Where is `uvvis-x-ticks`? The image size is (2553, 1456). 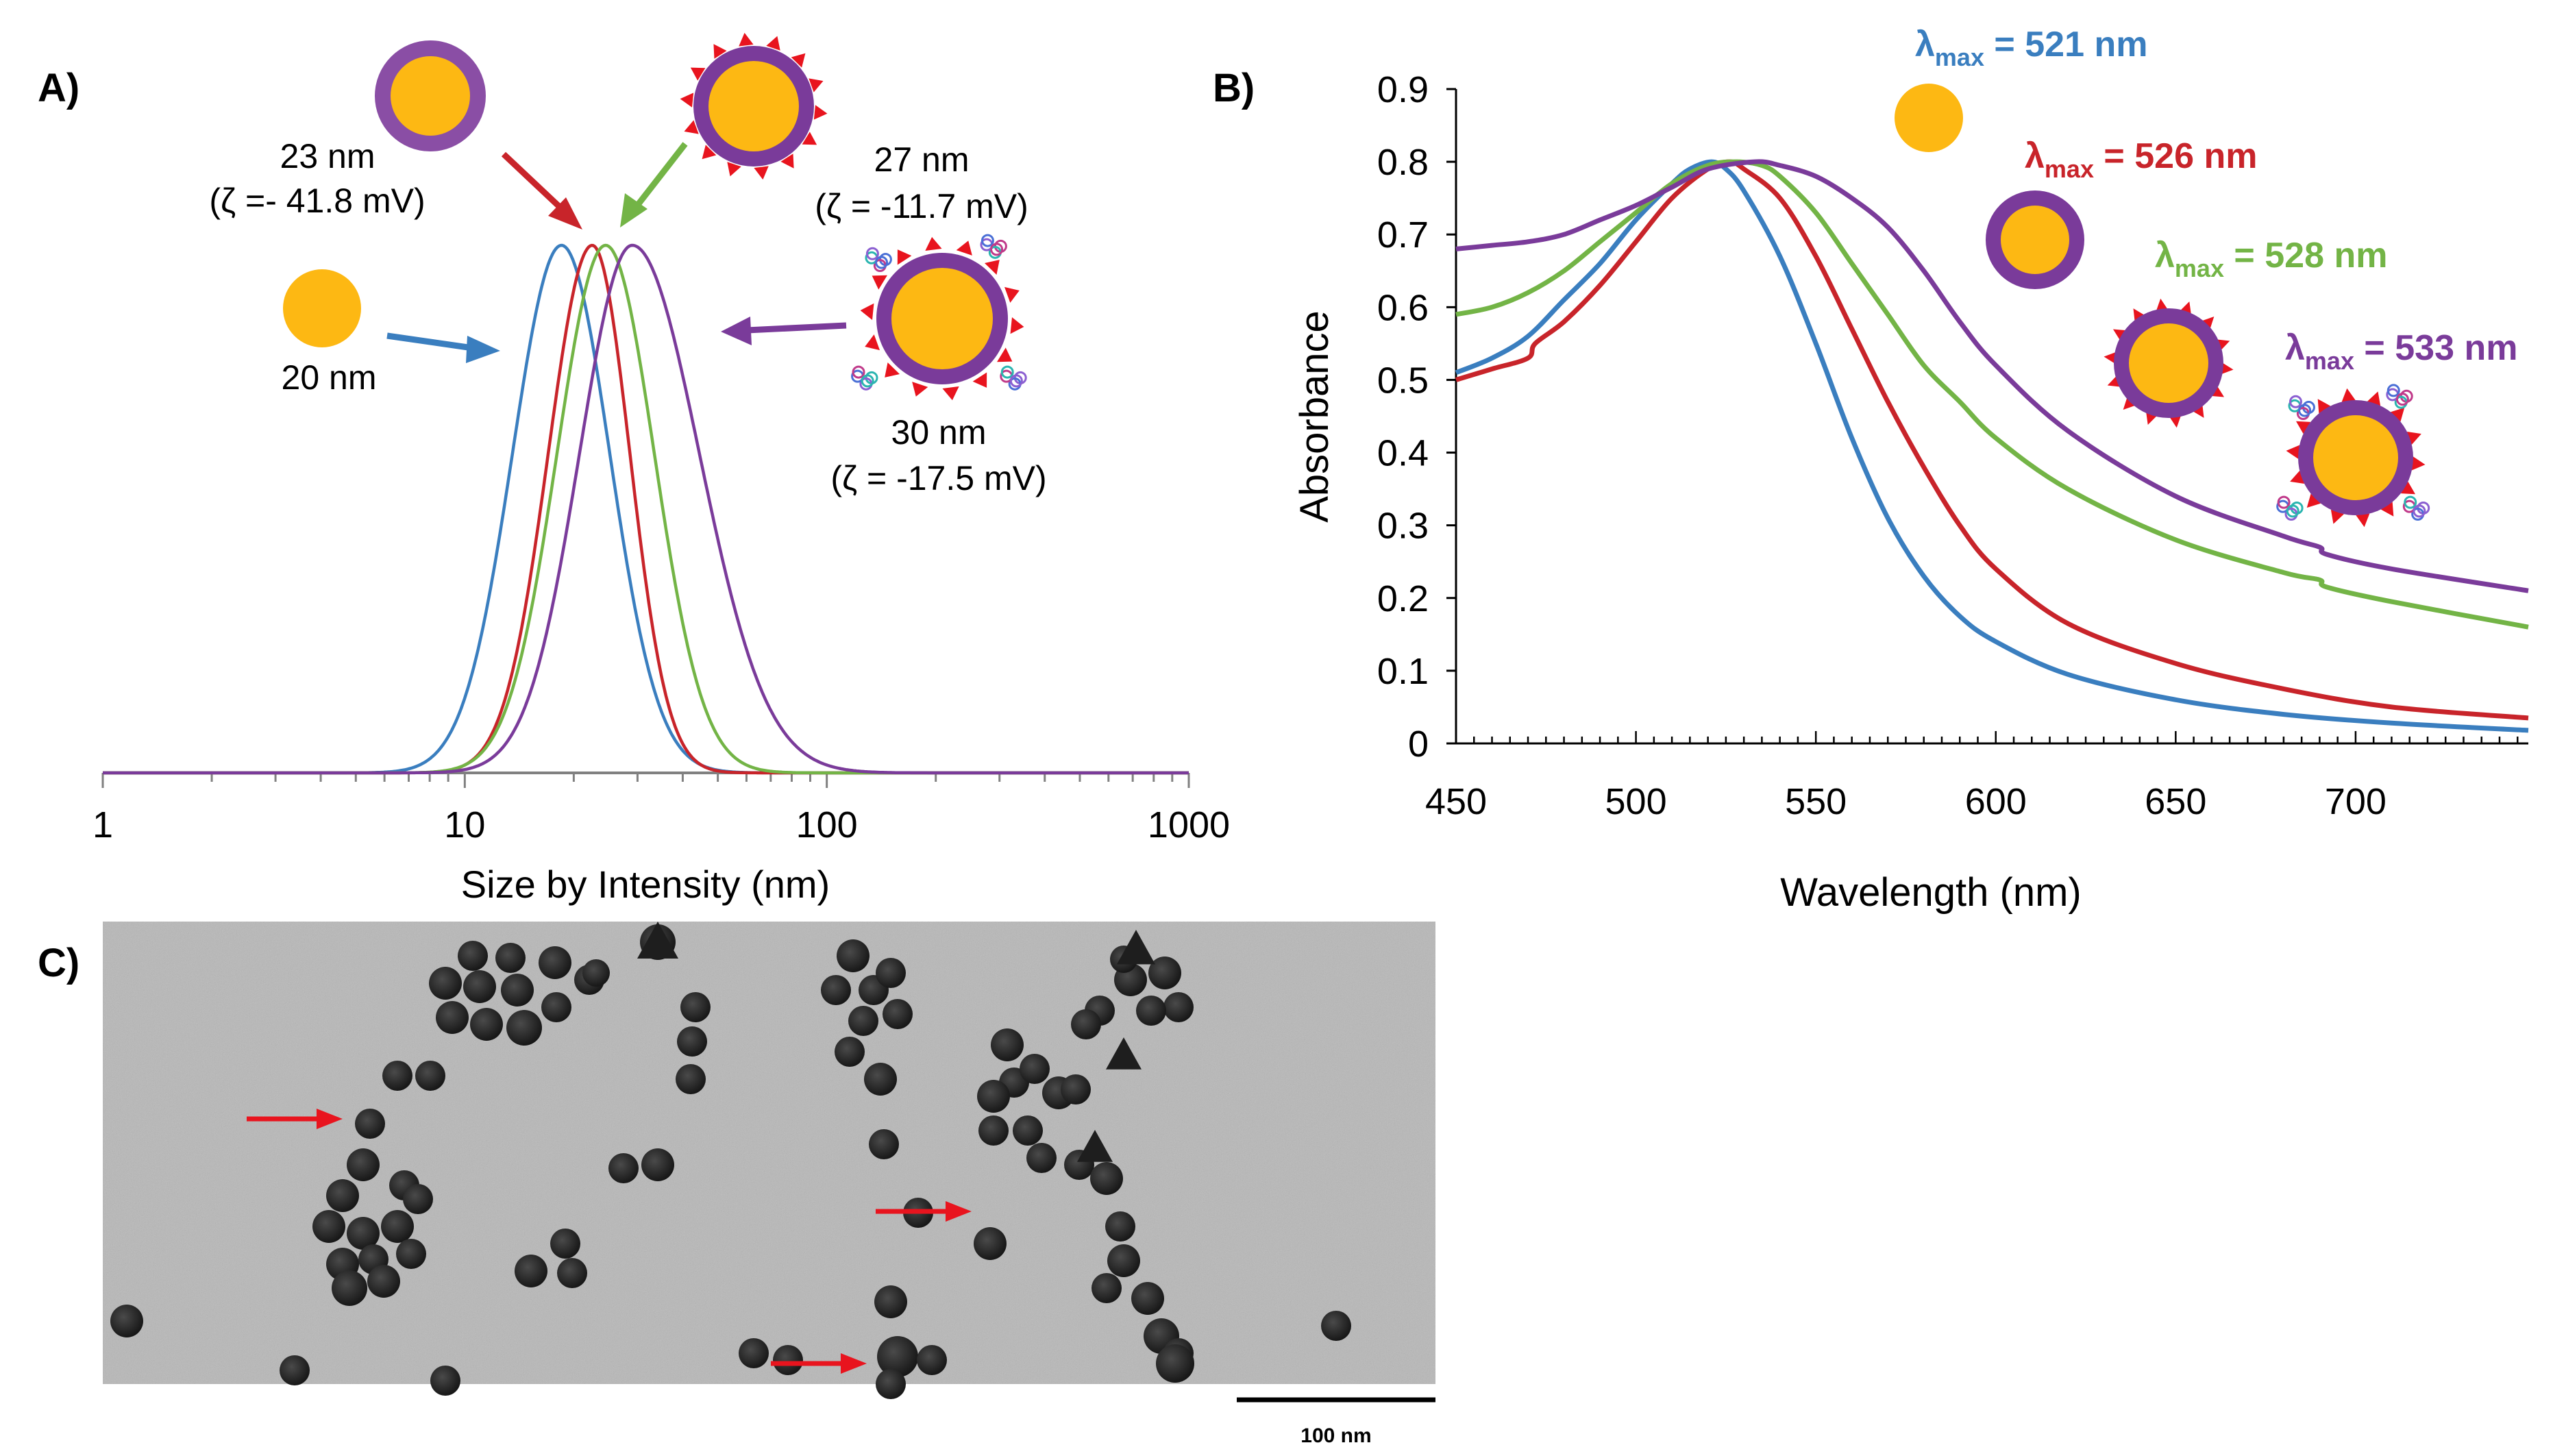
uvvis-x-ticks is located at coordinates (1987, 737).